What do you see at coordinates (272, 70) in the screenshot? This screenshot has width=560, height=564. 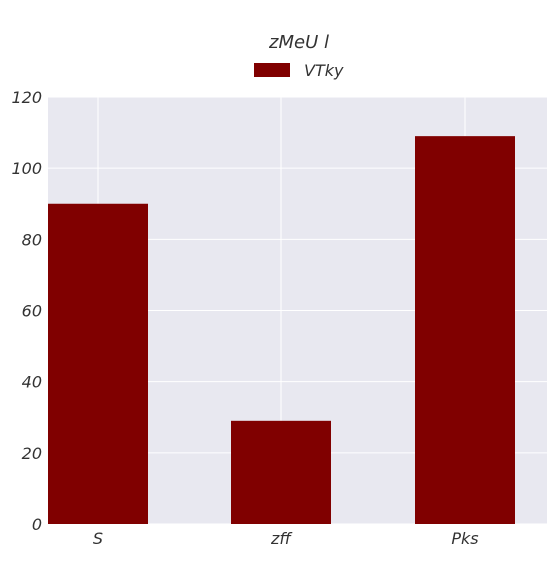 I see `legend-swatch` at bounding box center [272, 70].